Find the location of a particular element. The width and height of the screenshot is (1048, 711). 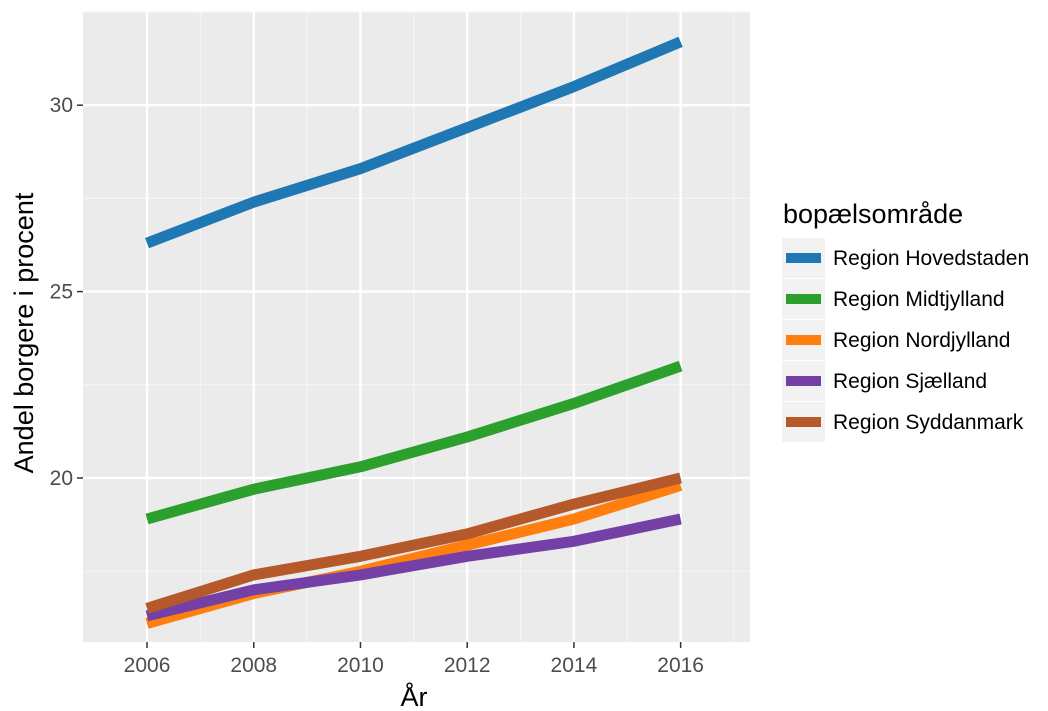

x-tick-label: 2008 is located at coordinates (253, 665).